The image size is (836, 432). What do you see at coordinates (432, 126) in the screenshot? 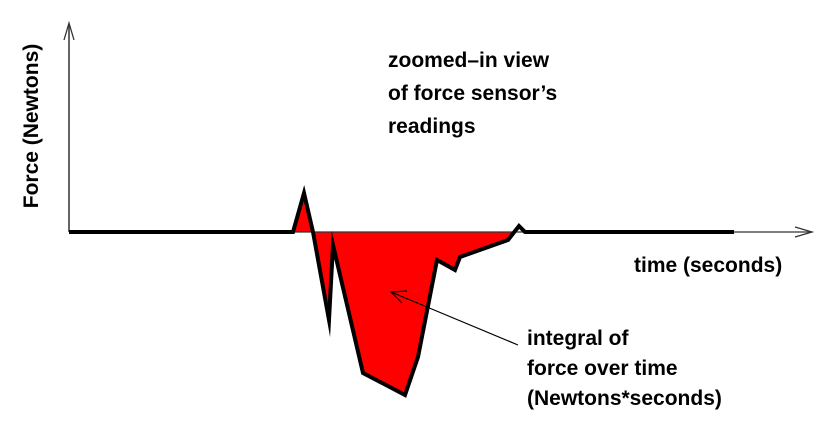
I see `caption-line-3: readings` at bounding box center [432, 126].